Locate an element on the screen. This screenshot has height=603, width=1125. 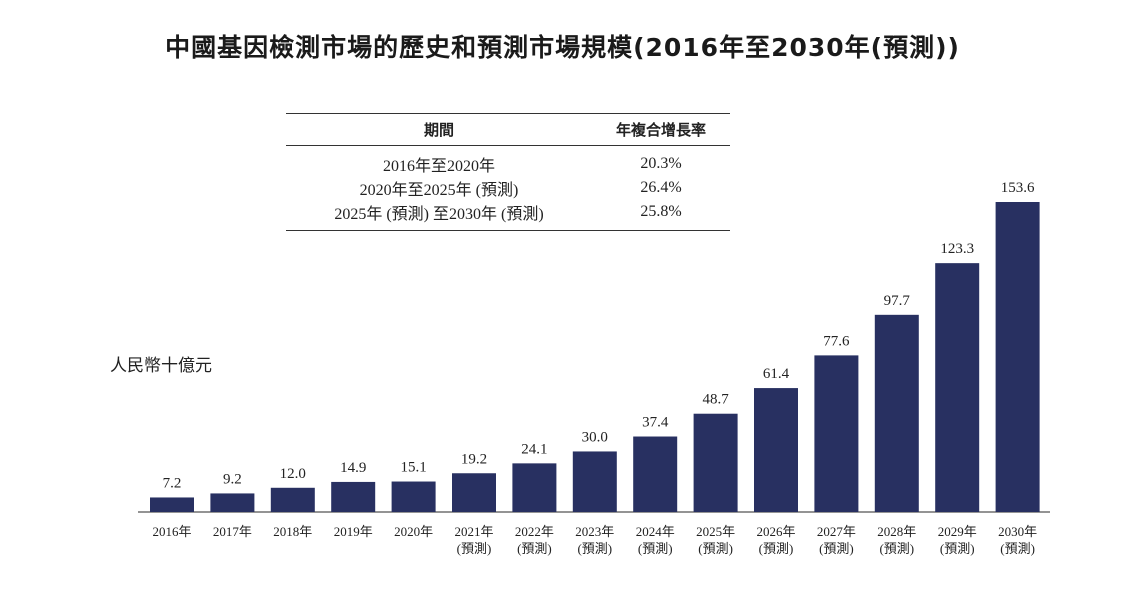
cagr-period: 2016年至2020年 is located at coordinates (438, 166).